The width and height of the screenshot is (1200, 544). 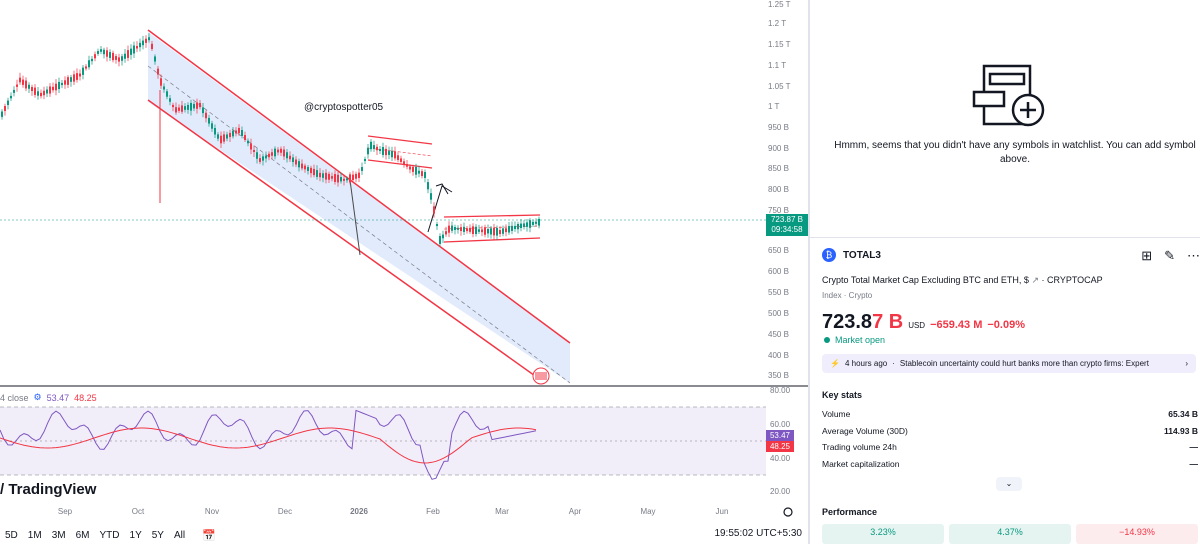 What do you see at coordinates (1147, 255) in the screenshot?
I see `grid-layout-icon: ⊞` at bounding box center [1147, 255].